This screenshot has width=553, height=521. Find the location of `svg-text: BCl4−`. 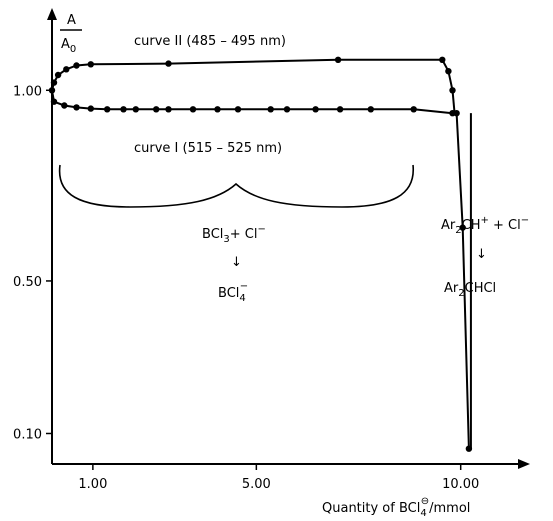

svg-text: BCl4− is located at coordinates (233, 292).